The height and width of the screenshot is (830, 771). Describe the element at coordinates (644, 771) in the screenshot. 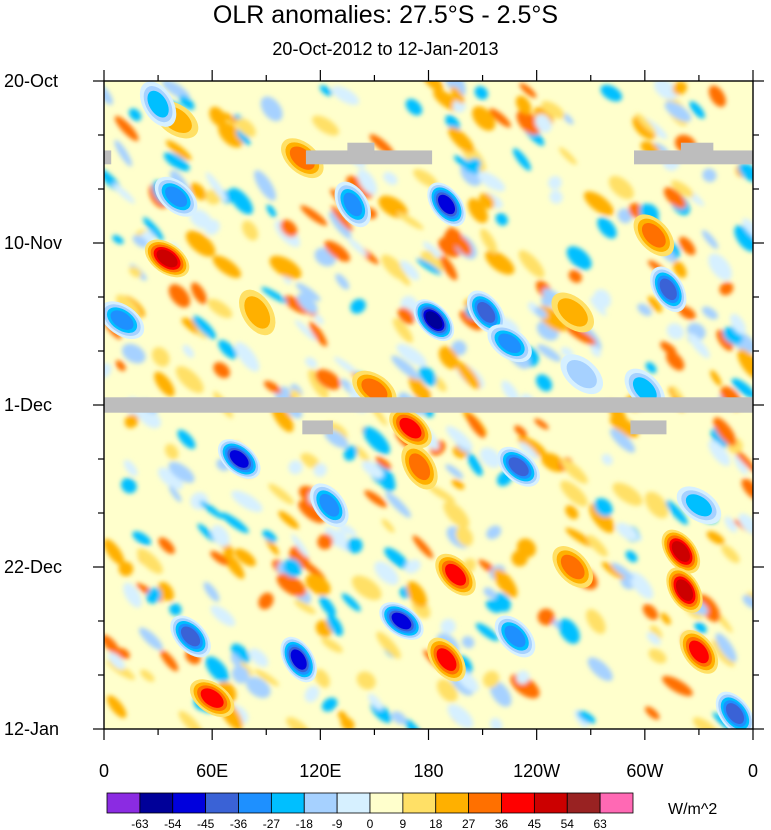

I see `x-tick-label: 60W` at that location.